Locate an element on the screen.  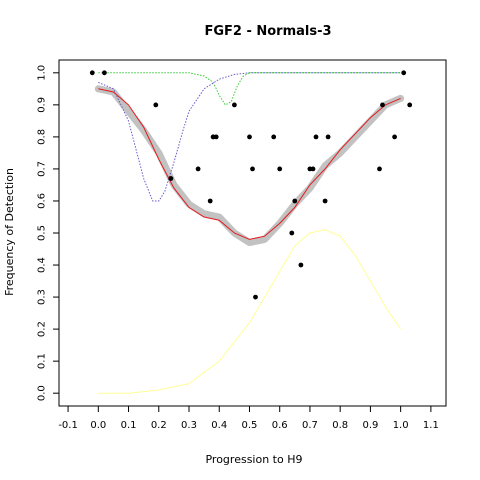
y-tick-label: 0.2 is located at coordinates (42, 329).